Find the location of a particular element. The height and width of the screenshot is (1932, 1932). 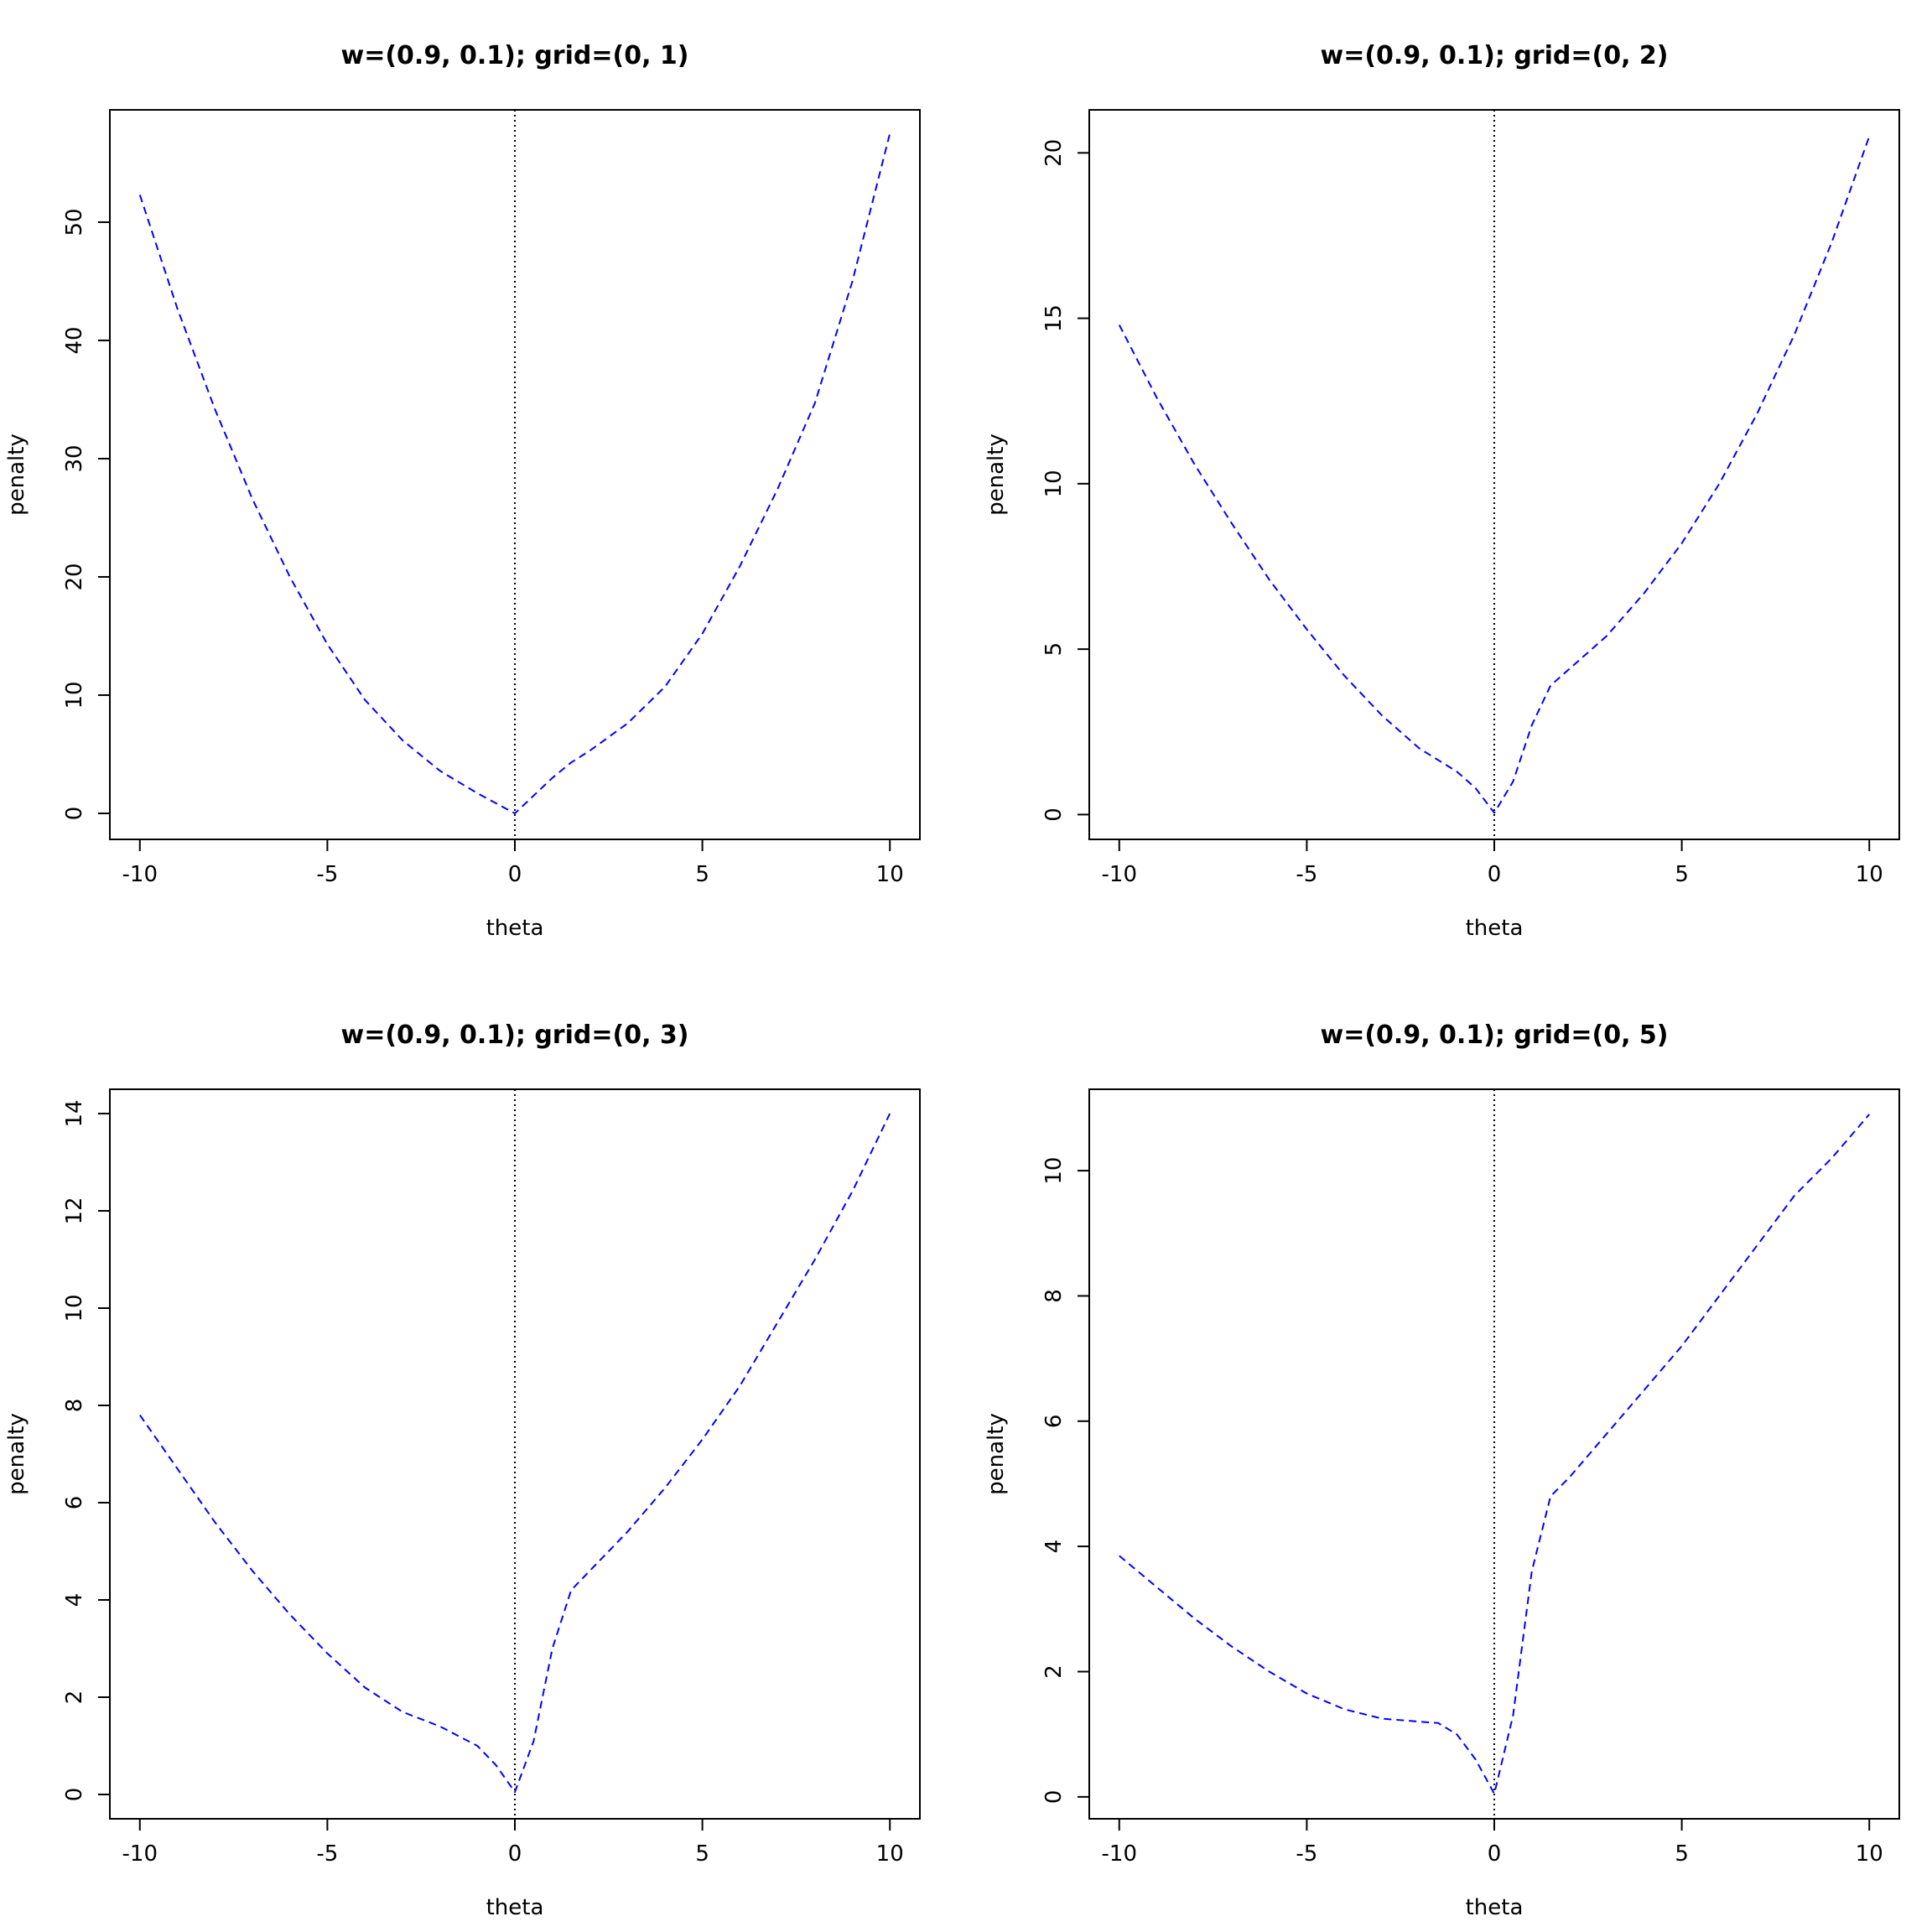

y-tick-label: 12 is located at coordinates (74, 1210).